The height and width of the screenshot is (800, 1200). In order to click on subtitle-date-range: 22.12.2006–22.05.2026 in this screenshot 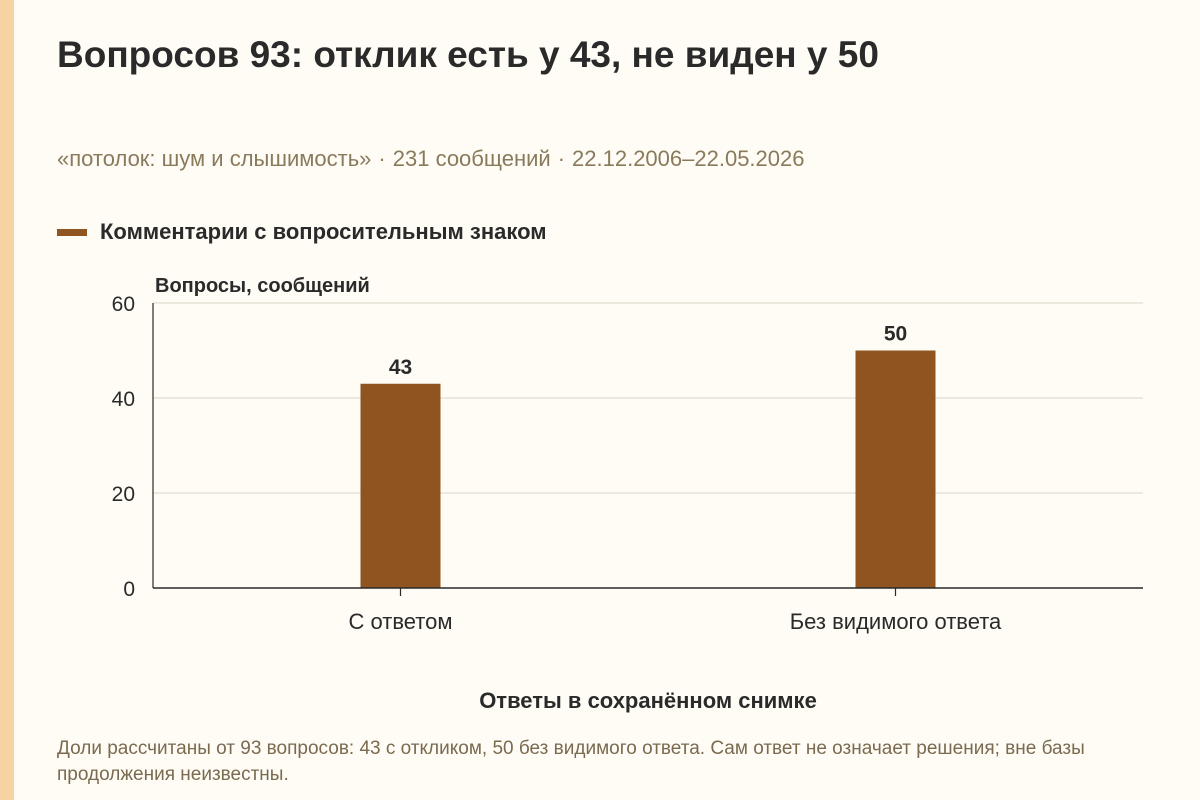, I will do `click(688, 158)`.